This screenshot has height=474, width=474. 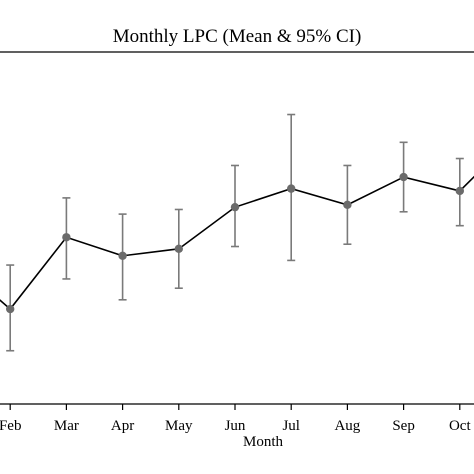 What do you see at coordinates (459, 191) in the screenshot?
I see `mean-point-oct` at bounding box center [459, 191].